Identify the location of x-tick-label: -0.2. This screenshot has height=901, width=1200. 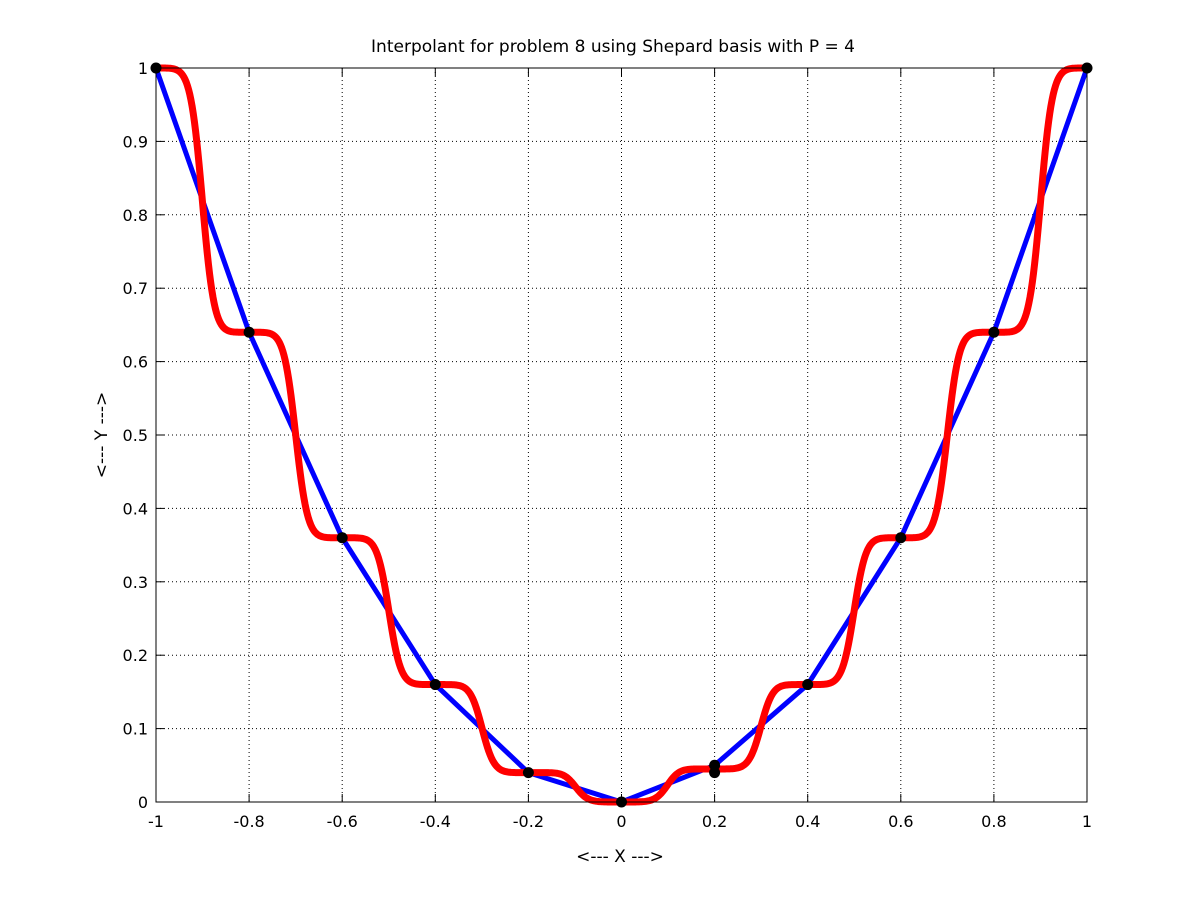
(528, 821).